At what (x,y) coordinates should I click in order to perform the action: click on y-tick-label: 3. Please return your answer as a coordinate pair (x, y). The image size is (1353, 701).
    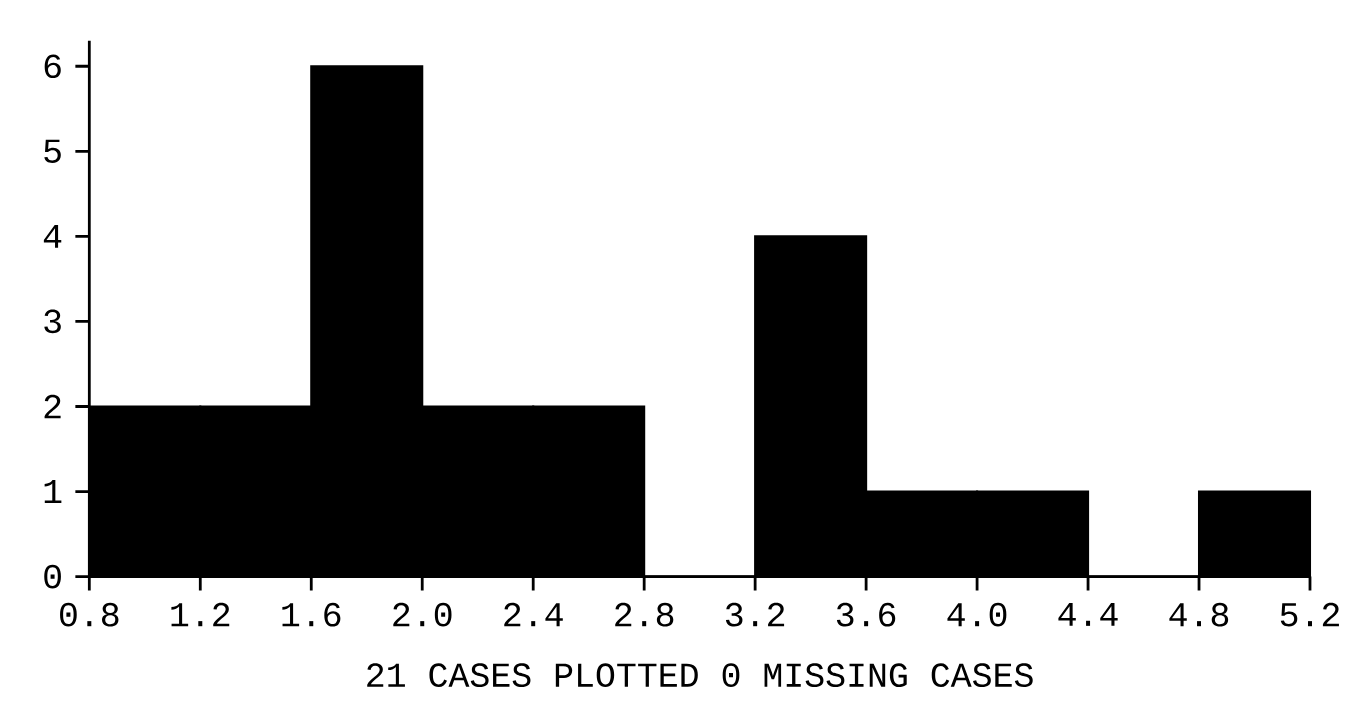
    Looking at the image, I should click on (52, 321).